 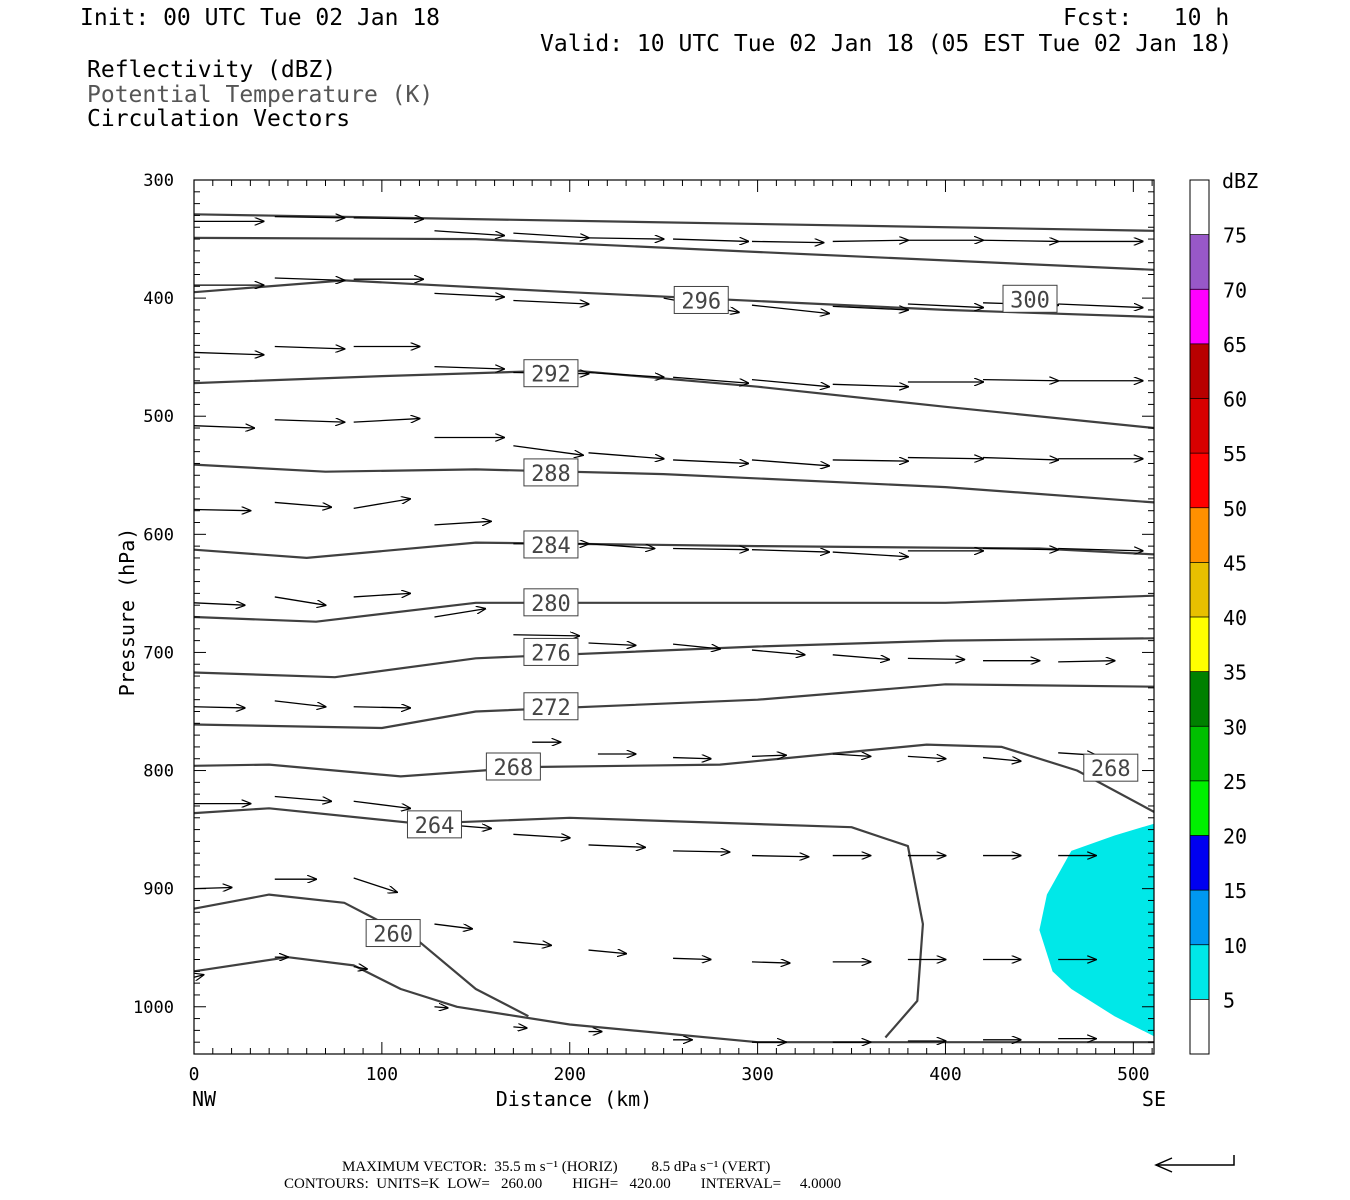 I want to click on contour-label: 264, so click(x=435, y=826).